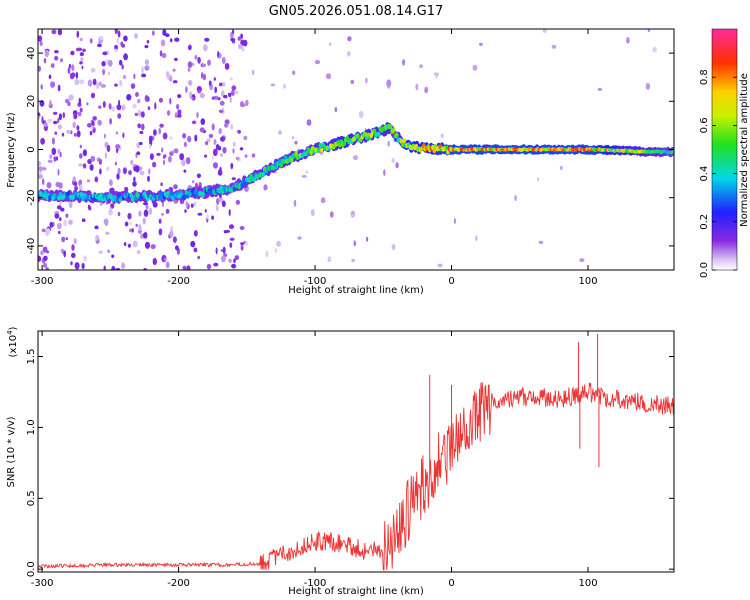 The image size is (750, 600). I want to click on figure-title: GN05.2026.051.08.14.G17, so click(356, 11).